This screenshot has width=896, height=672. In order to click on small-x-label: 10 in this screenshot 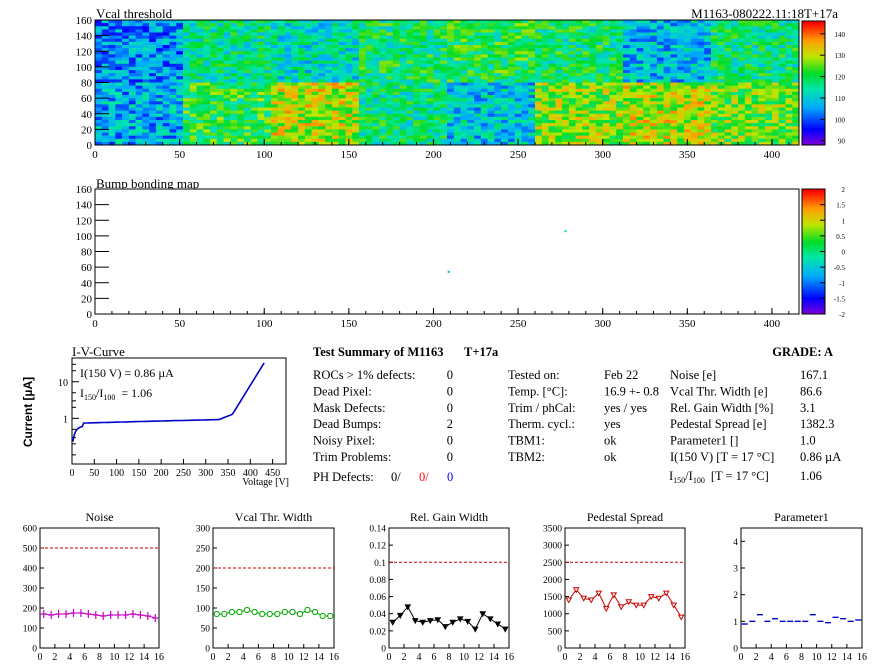, I will do `click(114, 657)`.